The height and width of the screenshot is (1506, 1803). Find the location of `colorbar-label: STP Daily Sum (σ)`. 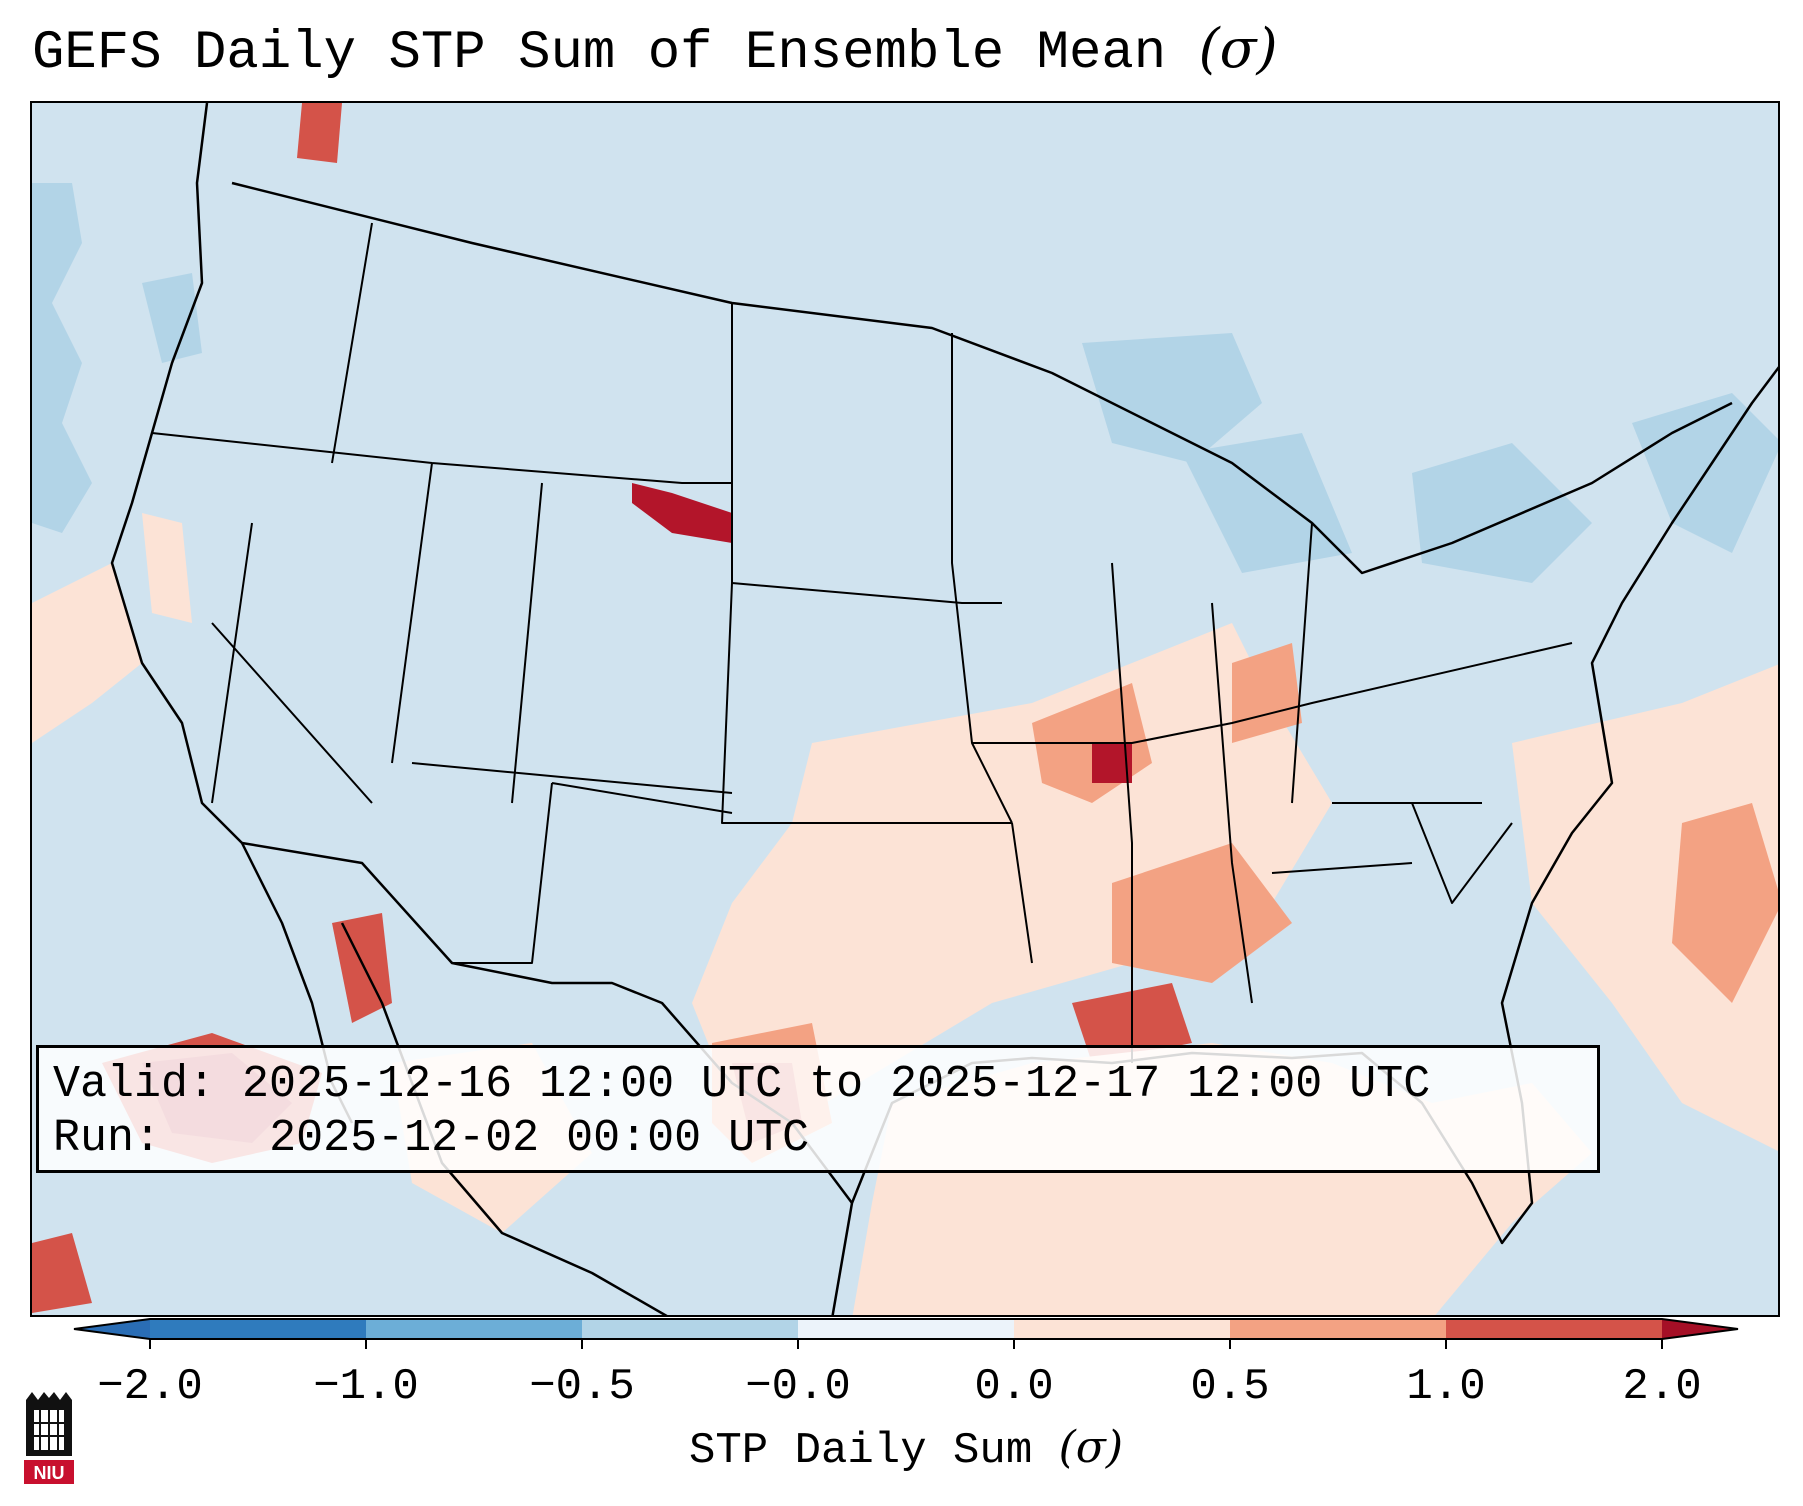

colorbar-label: STP Daily Sum (σ) is located at coordinates (906, 1449).